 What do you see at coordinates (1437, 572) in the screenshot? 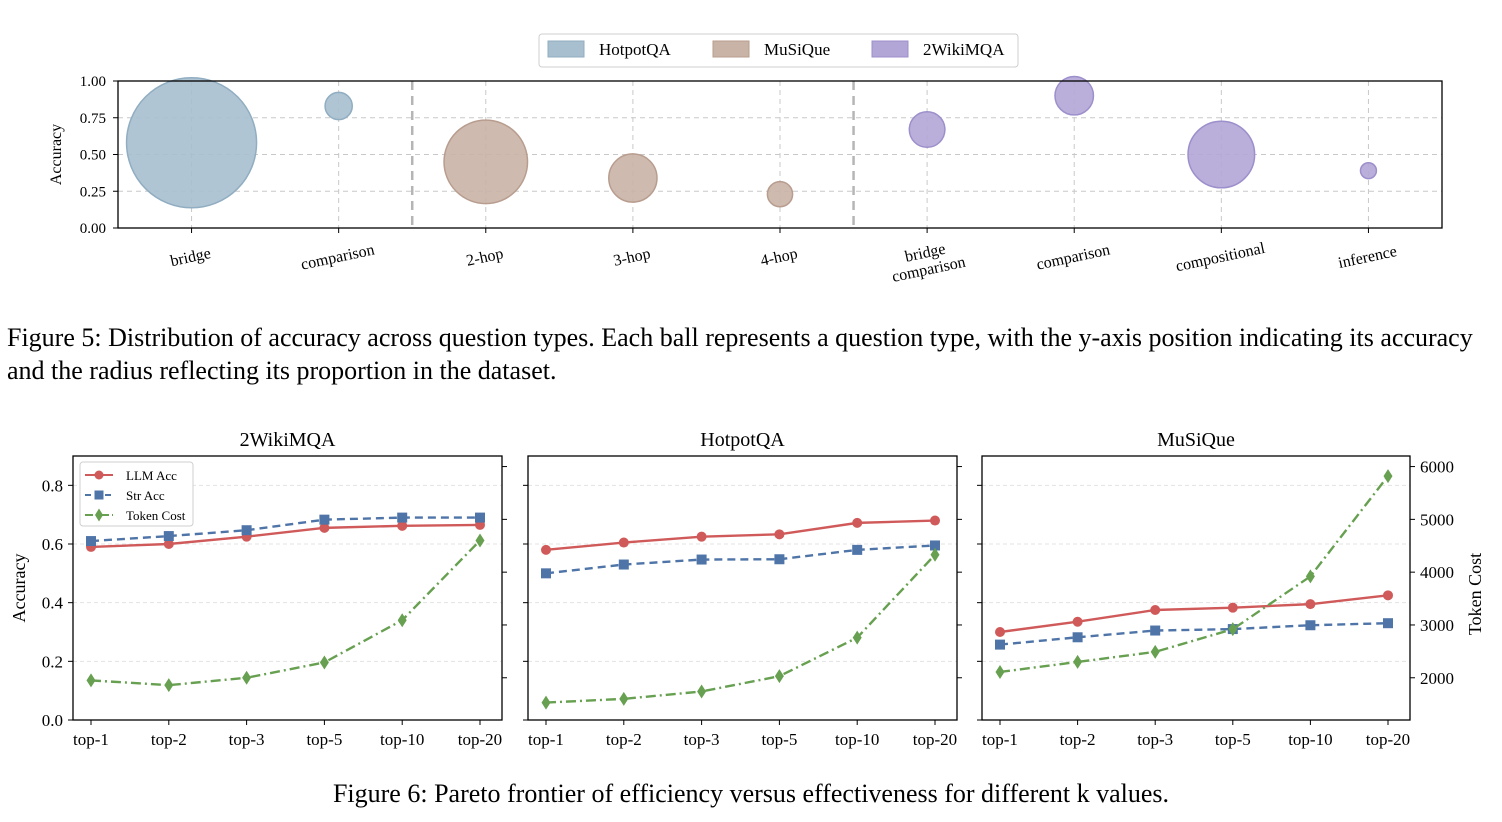
I see `y2-tick-label: 4000` at bounding box center [1437, 572].